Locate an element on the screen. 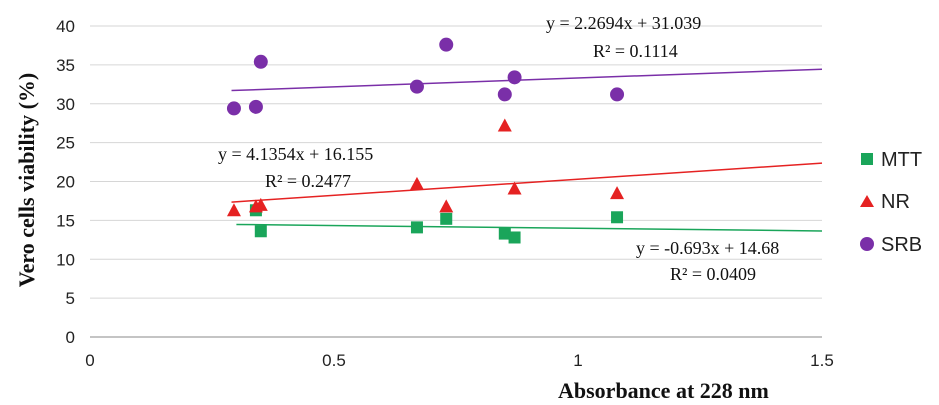 Image resolution: width=939 pixels, height=405 pixels. legend-label-nr: NR is located at coordinates (895, 202).